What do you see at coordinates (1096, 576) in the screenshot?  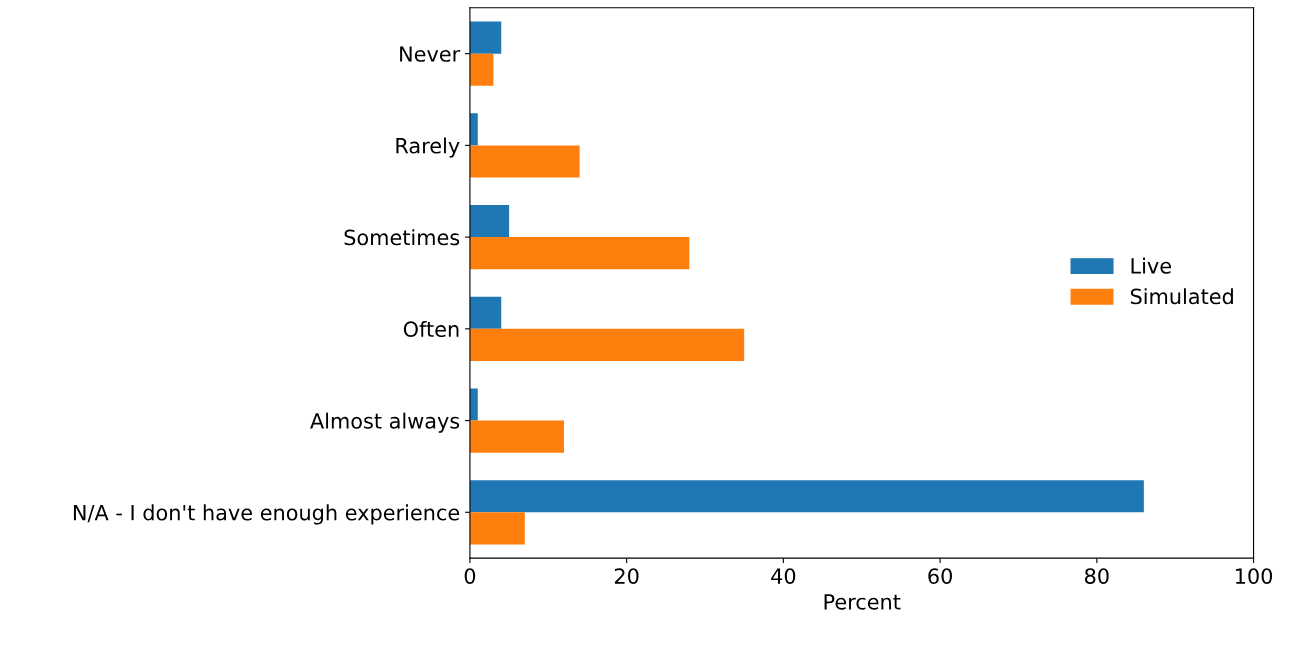 I see `x-tick-label: 80` at bounding box center [1096, 576].